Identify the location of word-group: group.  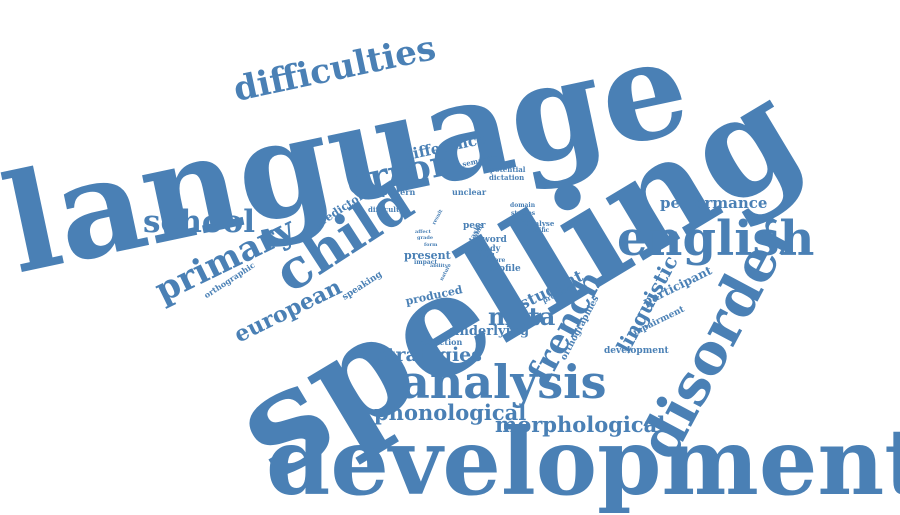
(524, 220).